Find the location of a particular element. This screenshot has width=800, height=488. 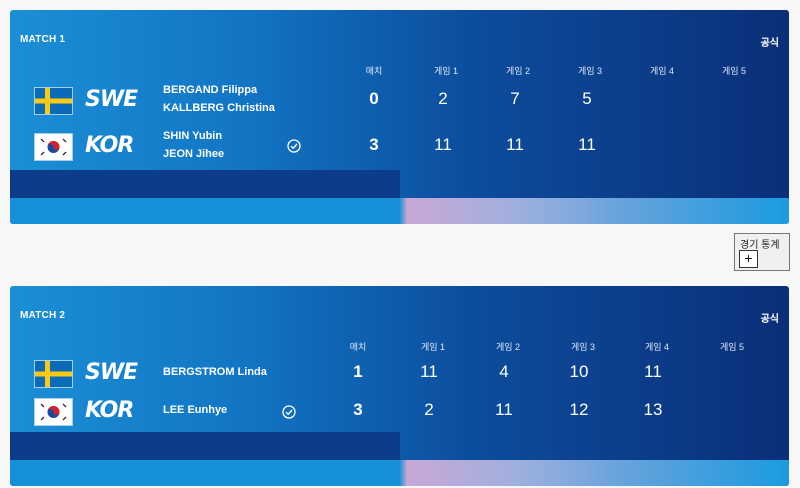

player-name: BERGAND Filippa is located at coordinates (210, 90).